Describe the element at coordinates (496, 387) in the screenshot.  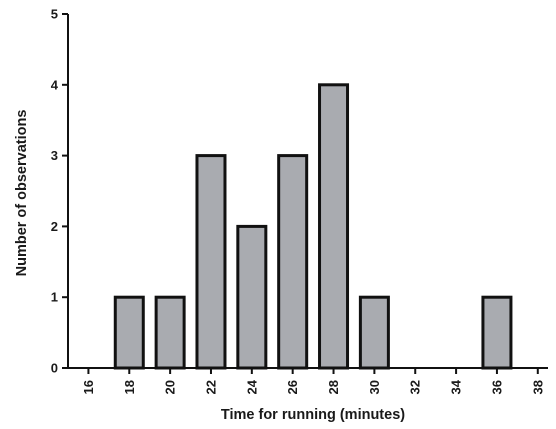
I see `x-tick-label: 36` at that location.